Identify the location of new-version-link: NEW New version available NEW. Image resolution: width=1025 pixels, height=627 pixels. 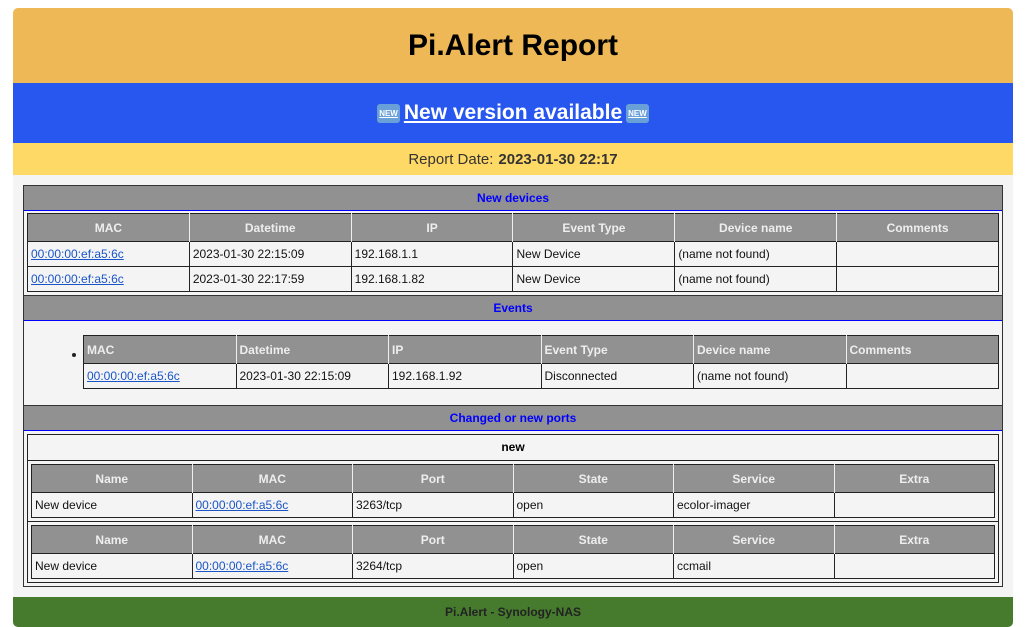
(513, 113).